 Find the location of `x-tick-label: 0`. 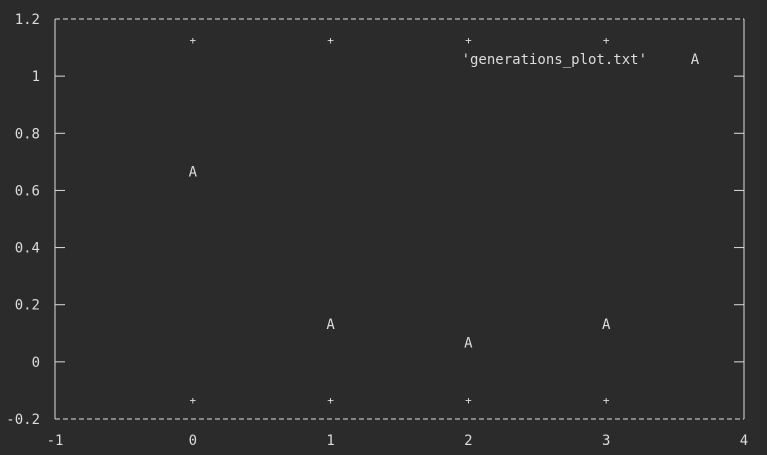

x-tick-label: 0 is located at coordinates (193, 441).